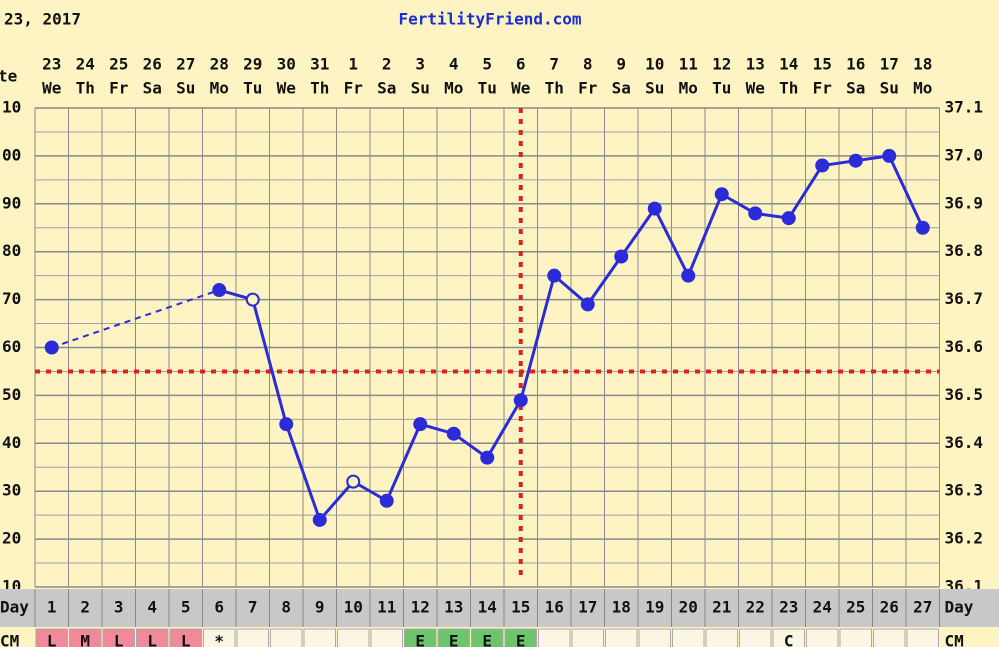 The width and height of the screenshot is (999, 647). What do you see at coordinates (964, 538) in the screenshot?
I see `y2-tick-label: 36.2` at bounding box center [964, 538].